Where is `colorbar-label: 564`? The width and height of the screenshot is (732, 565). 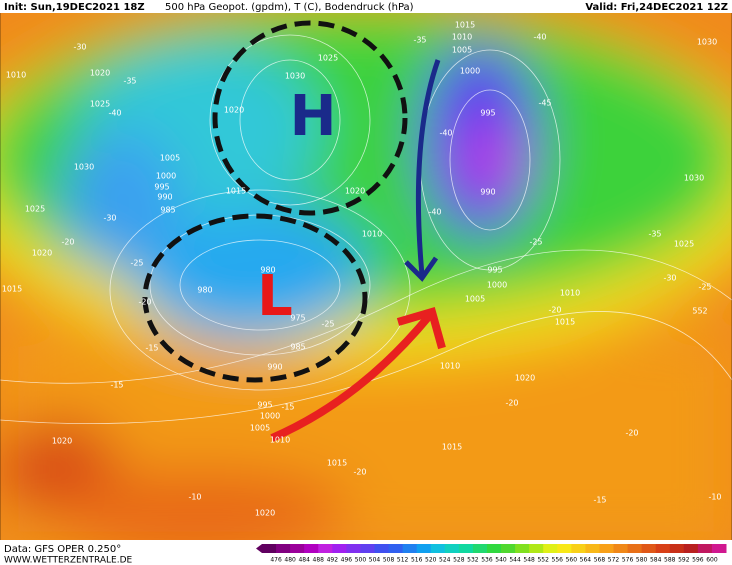
colorbar-label: 564 is located at coordinates (586, 560).